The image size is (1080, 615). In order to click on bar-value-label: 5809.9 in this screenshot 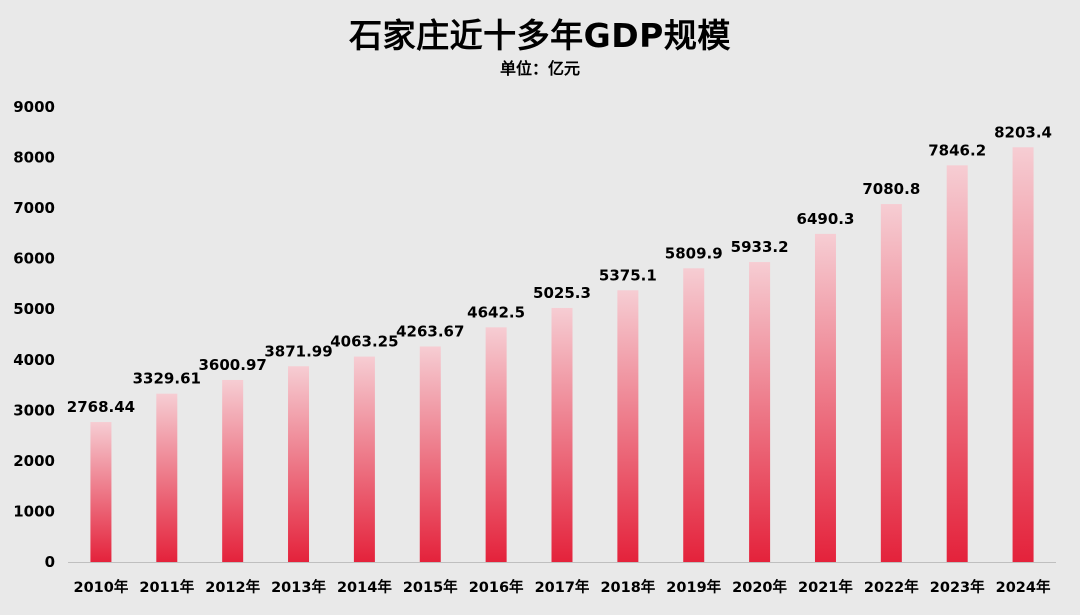, I will do `click(694, 253)`.